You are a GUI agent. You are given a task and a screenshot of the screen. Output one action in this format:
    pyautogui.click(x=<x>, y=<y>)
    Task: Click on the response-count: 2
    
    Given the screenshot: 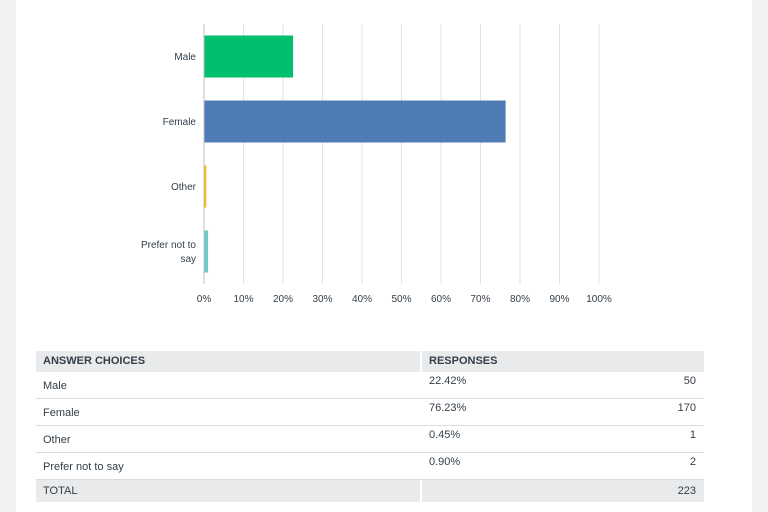 What is the action you would take?
    pyautogui.click(x=692, y=462)
    